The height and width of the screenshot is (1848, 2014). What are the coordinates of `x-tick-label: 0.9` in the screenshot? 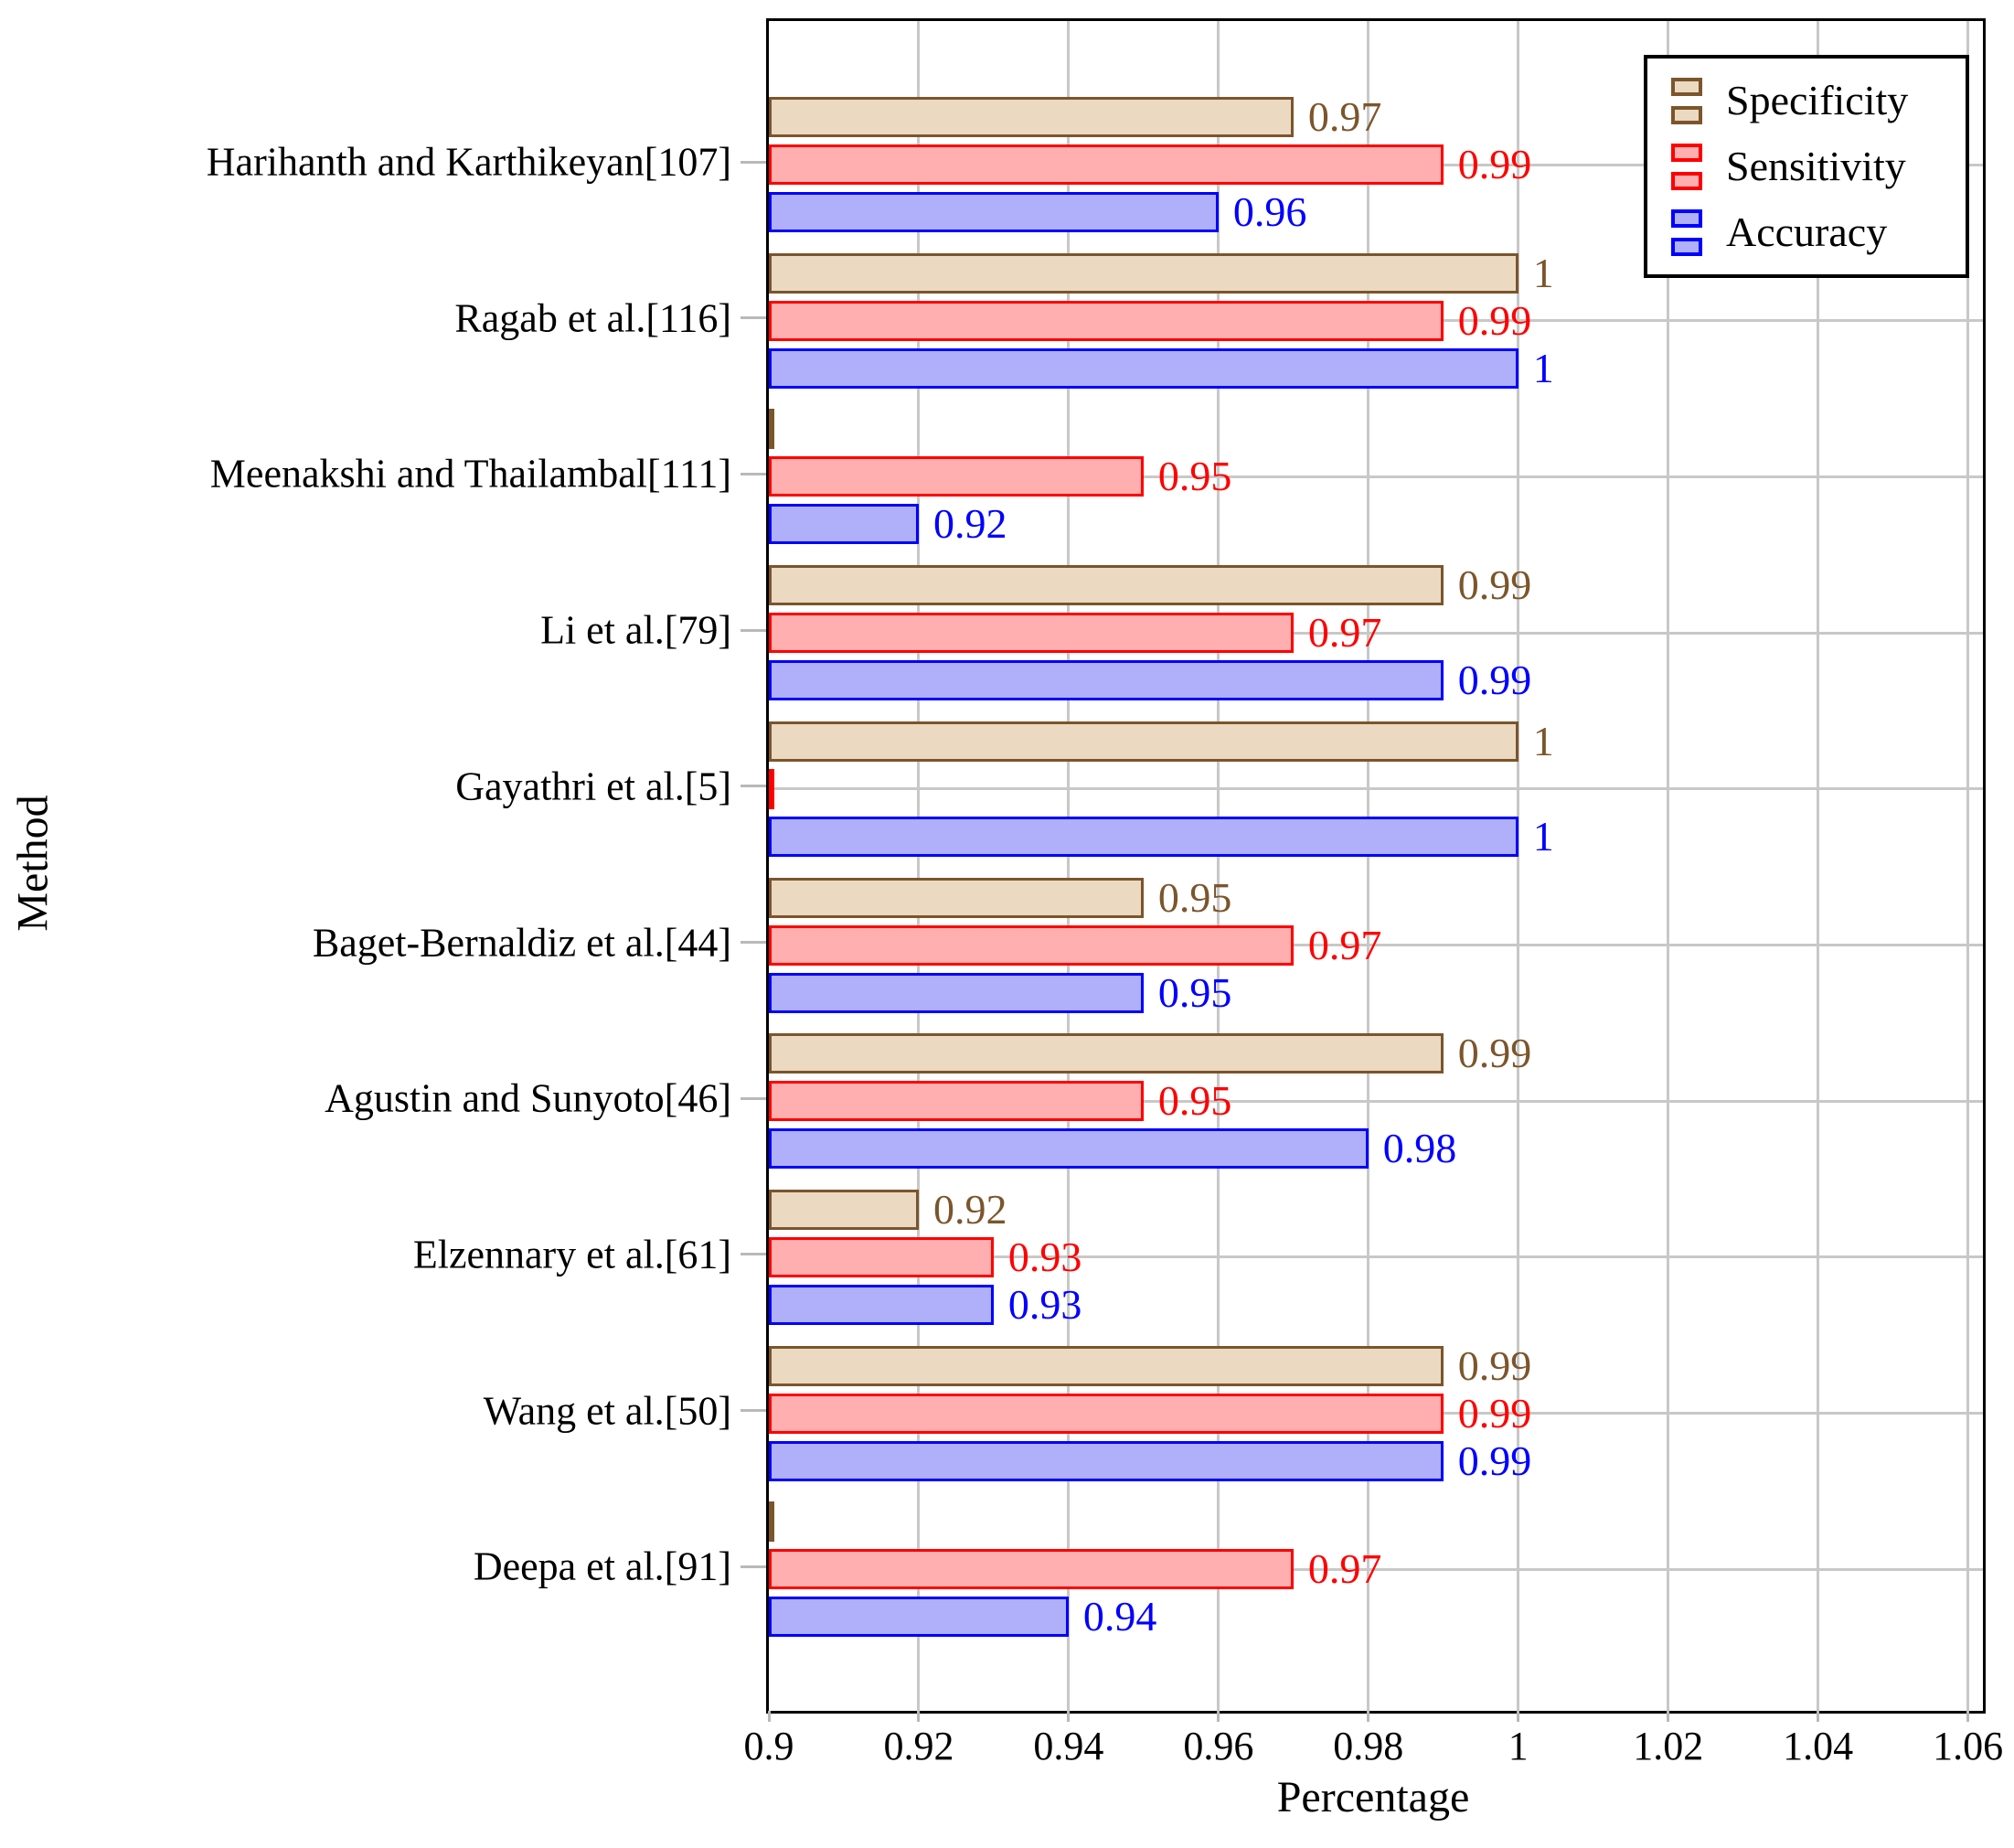 It's located at (768, 1746).